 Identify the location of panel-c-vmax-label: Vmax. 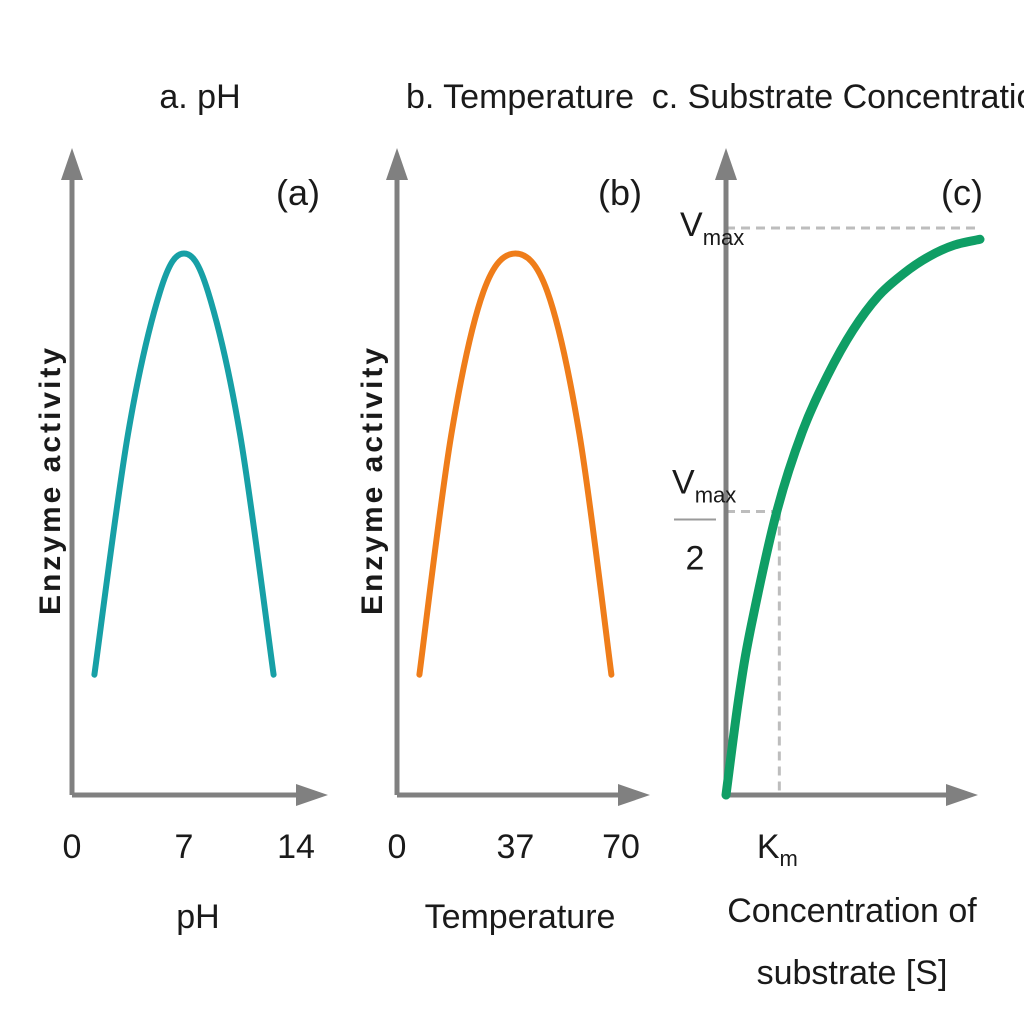
(712, 228).